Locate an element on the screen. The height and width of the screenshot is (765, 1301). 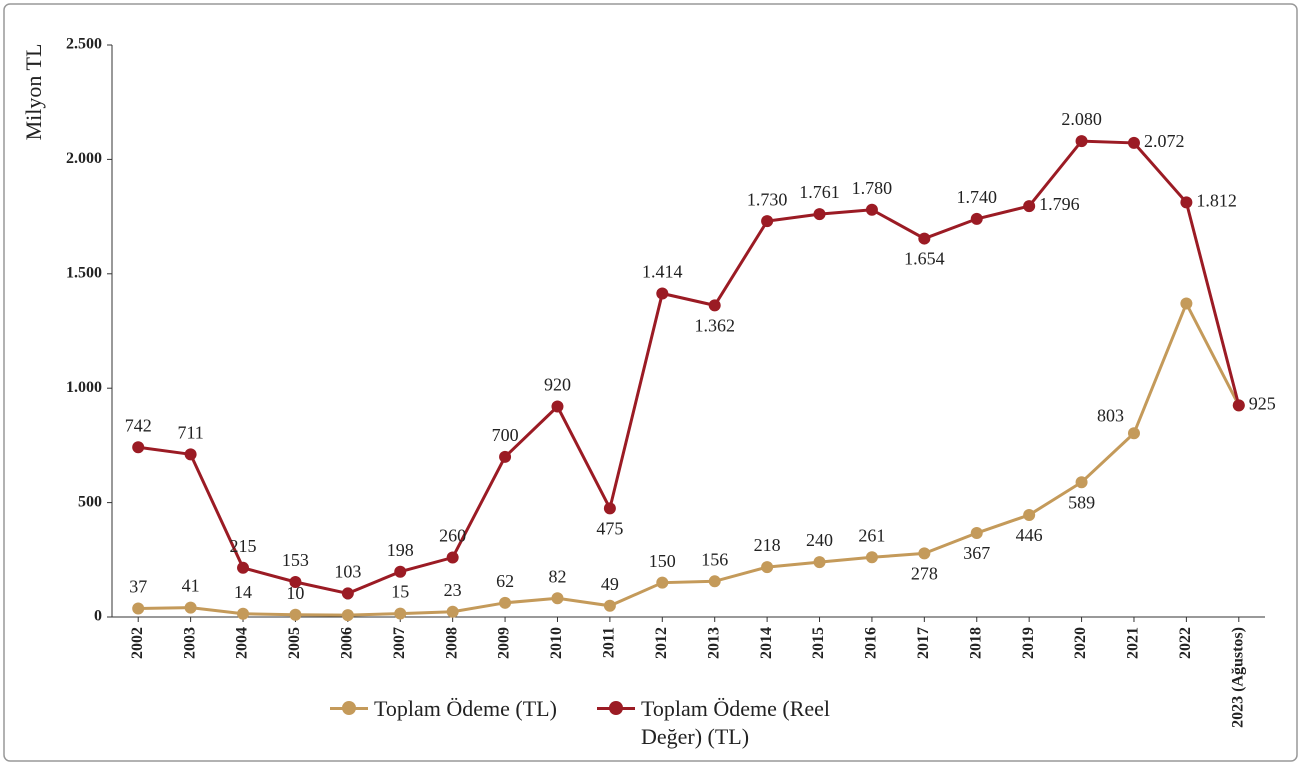
y-tick-label: 1.500 is located at coordinates (84, 272).